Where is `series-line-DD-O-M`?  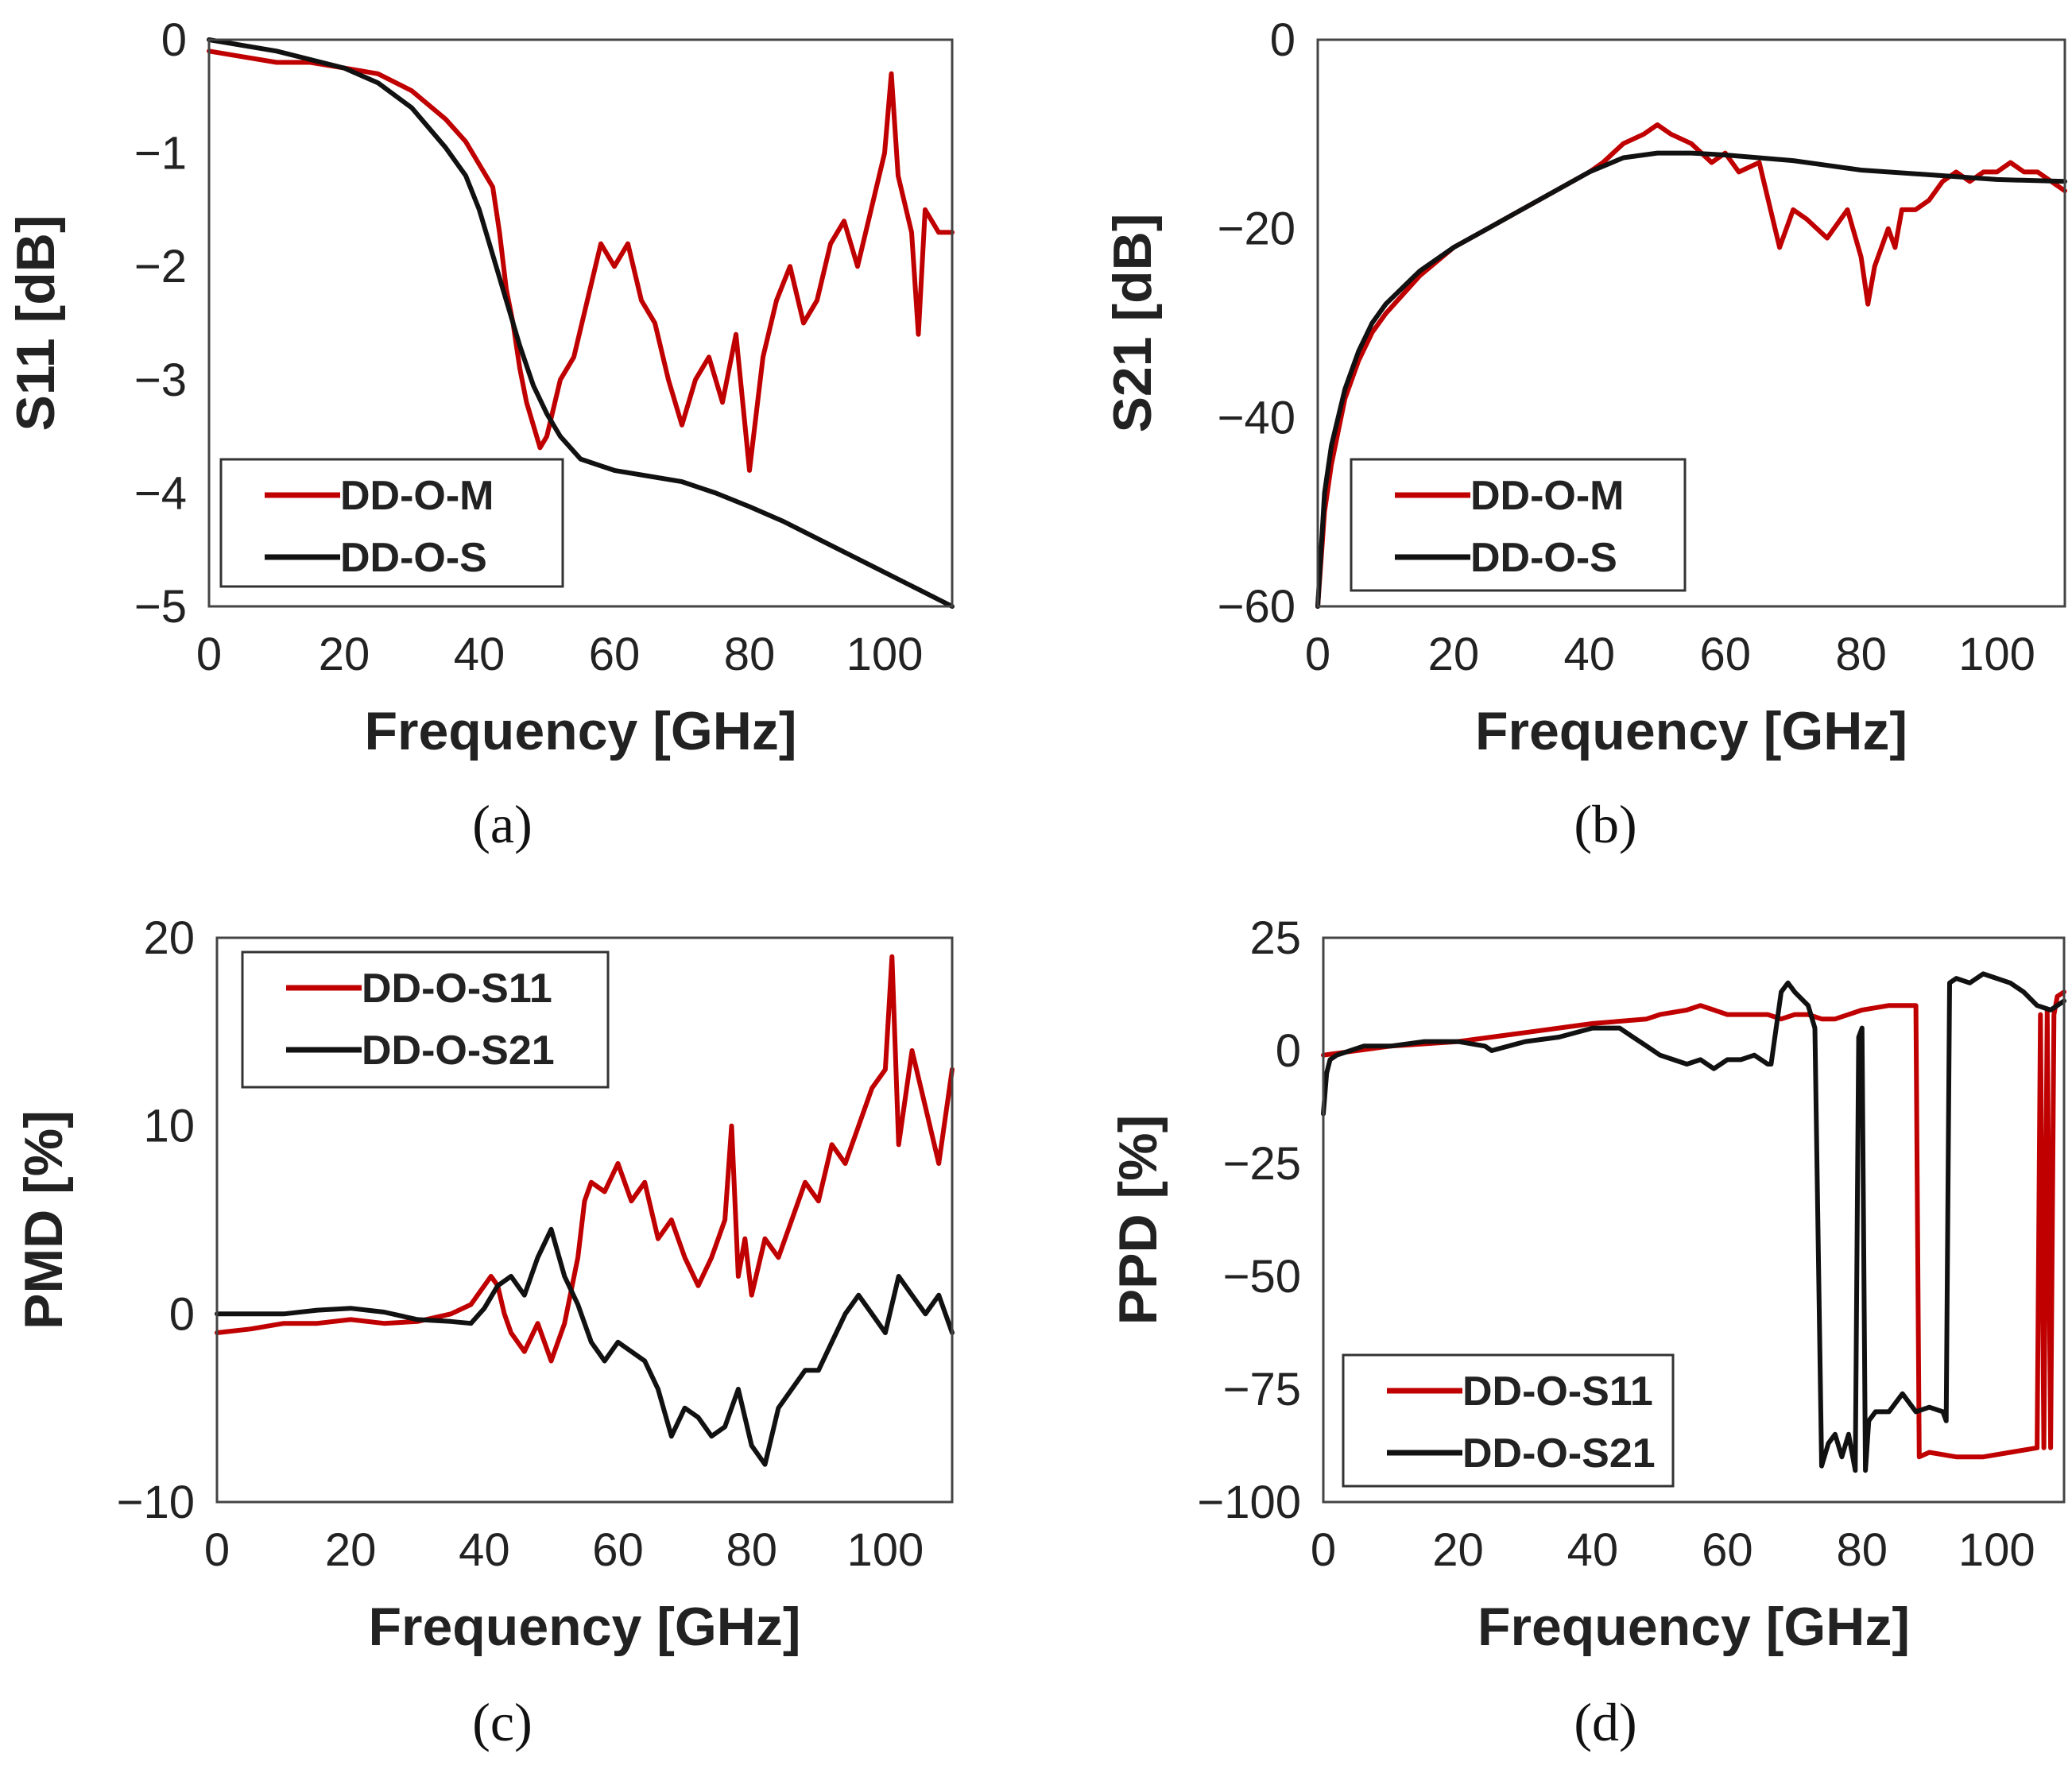
series-line-DD-O-M is located at coordinates (581, 260).